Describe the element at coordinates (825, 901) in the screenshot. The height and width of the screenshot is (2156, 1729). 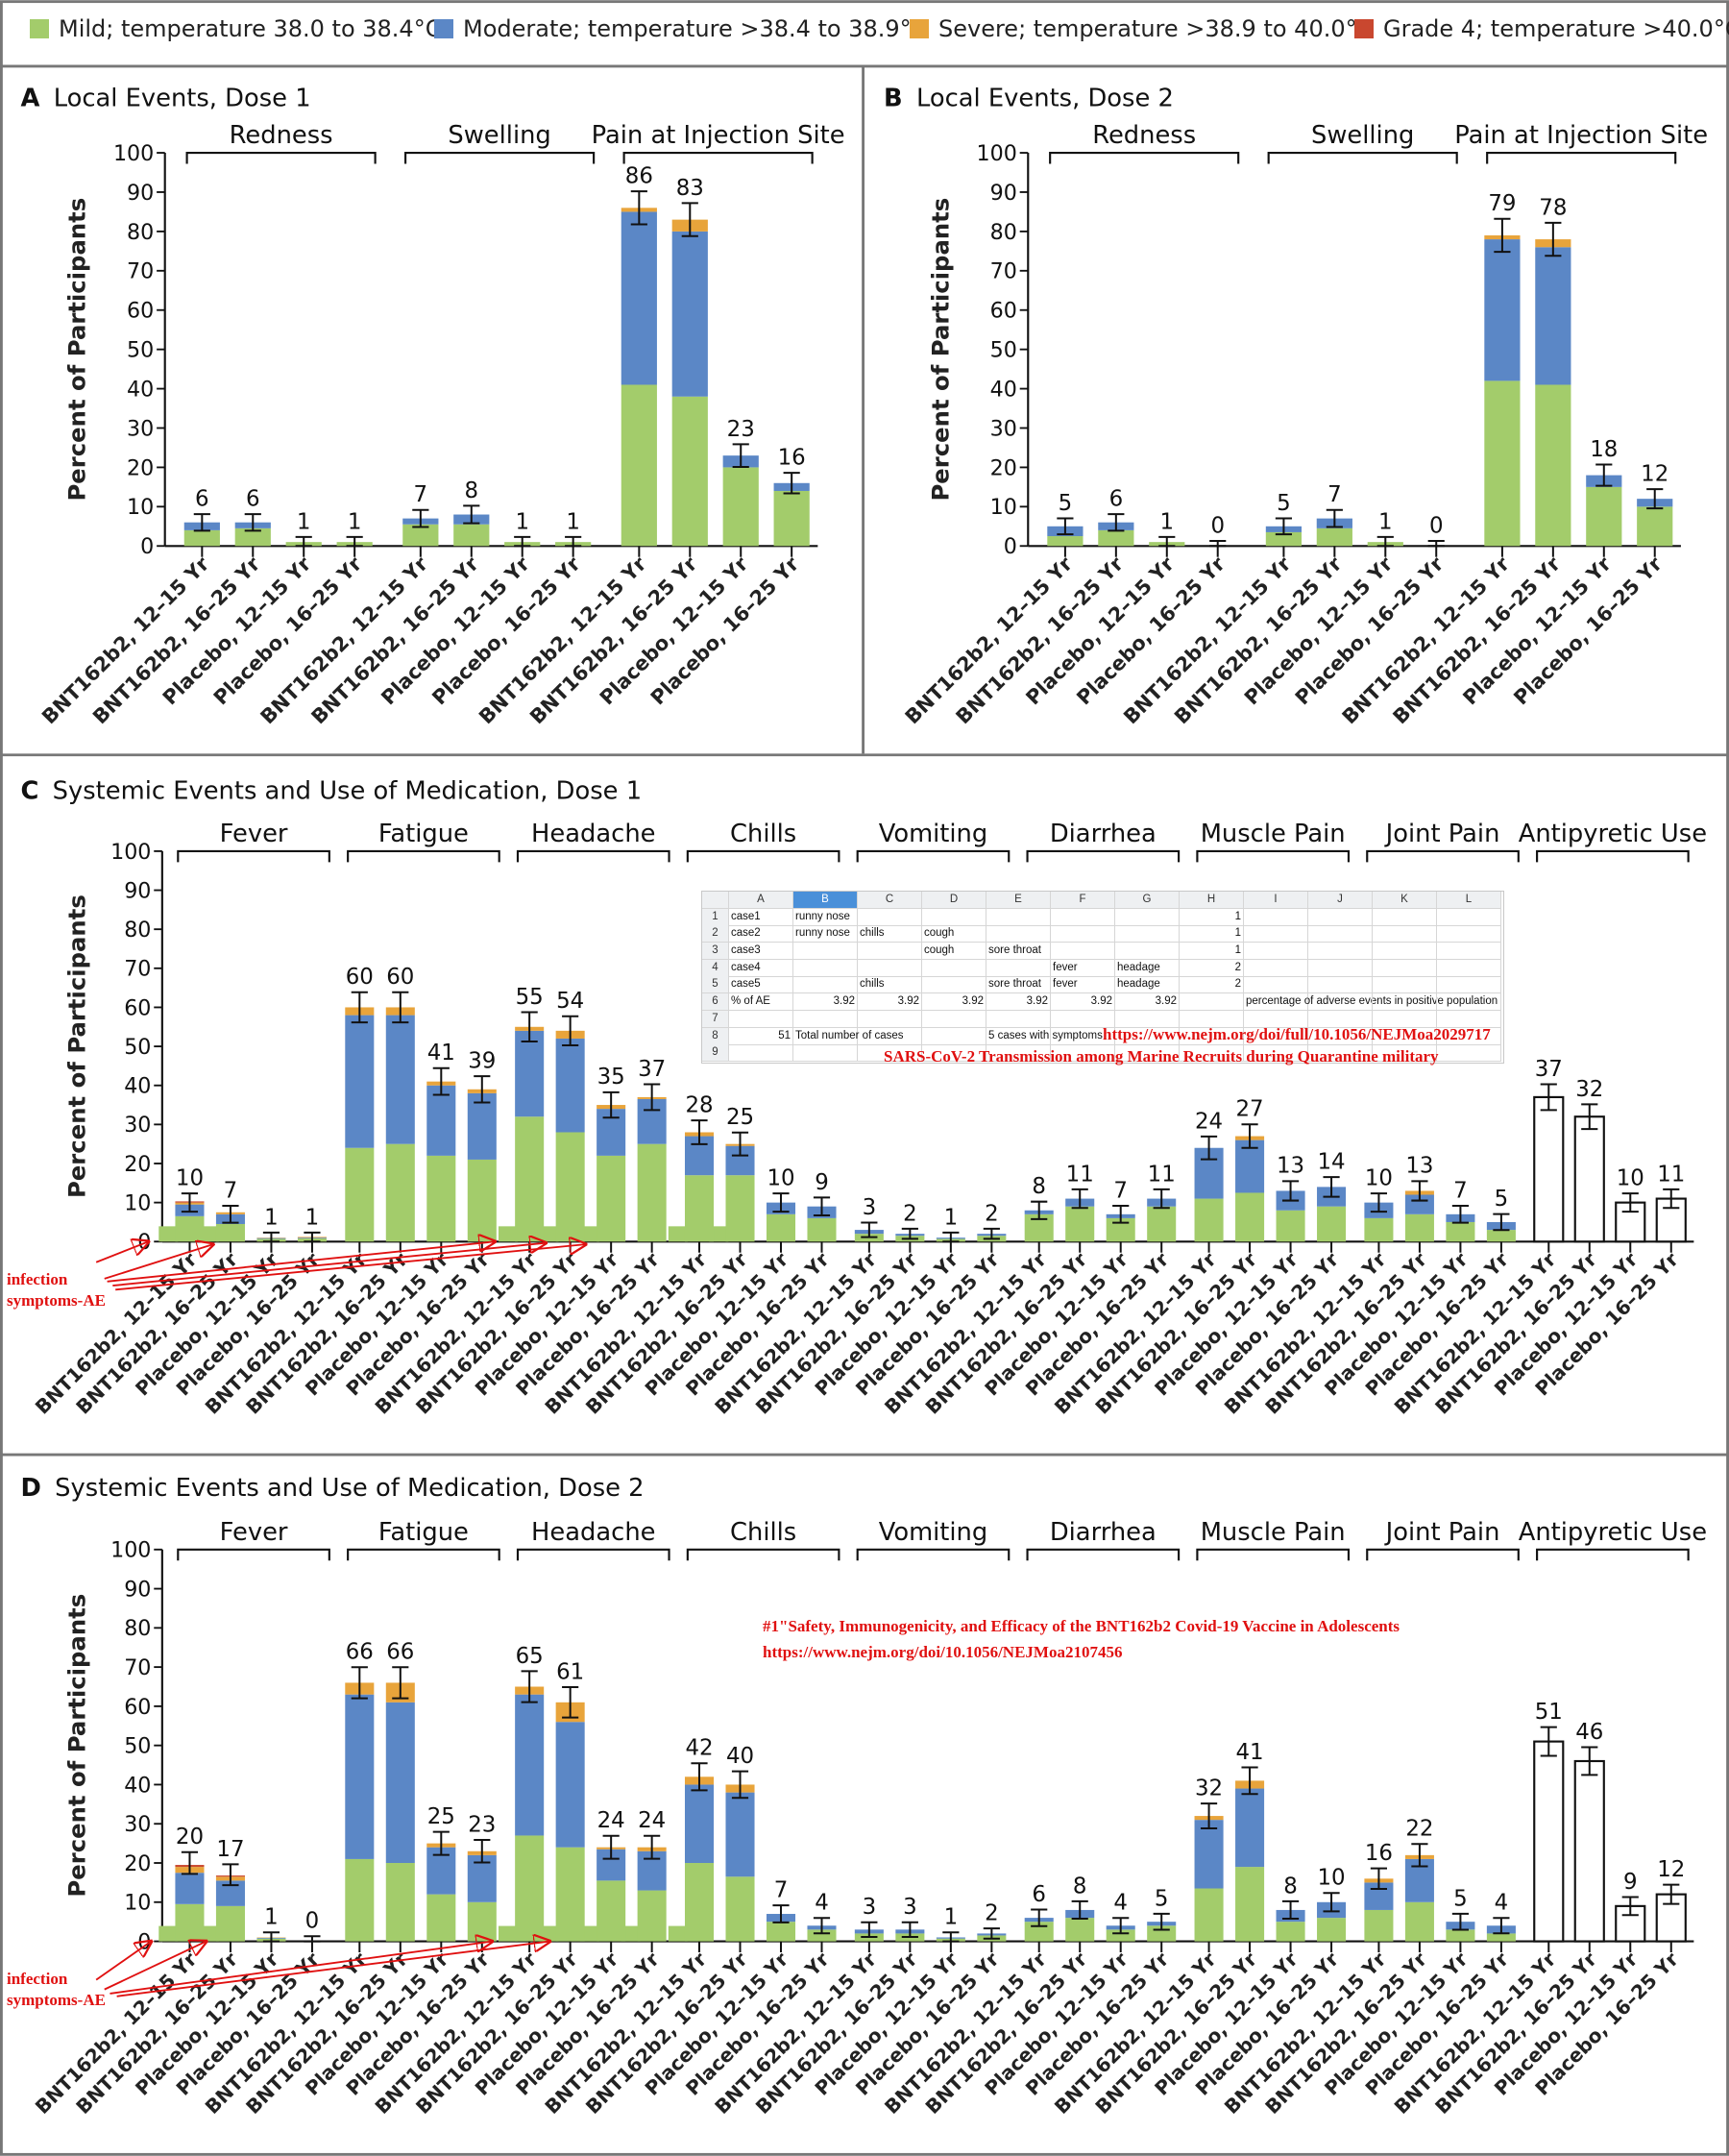
I see `column-header-B: B` at that location.